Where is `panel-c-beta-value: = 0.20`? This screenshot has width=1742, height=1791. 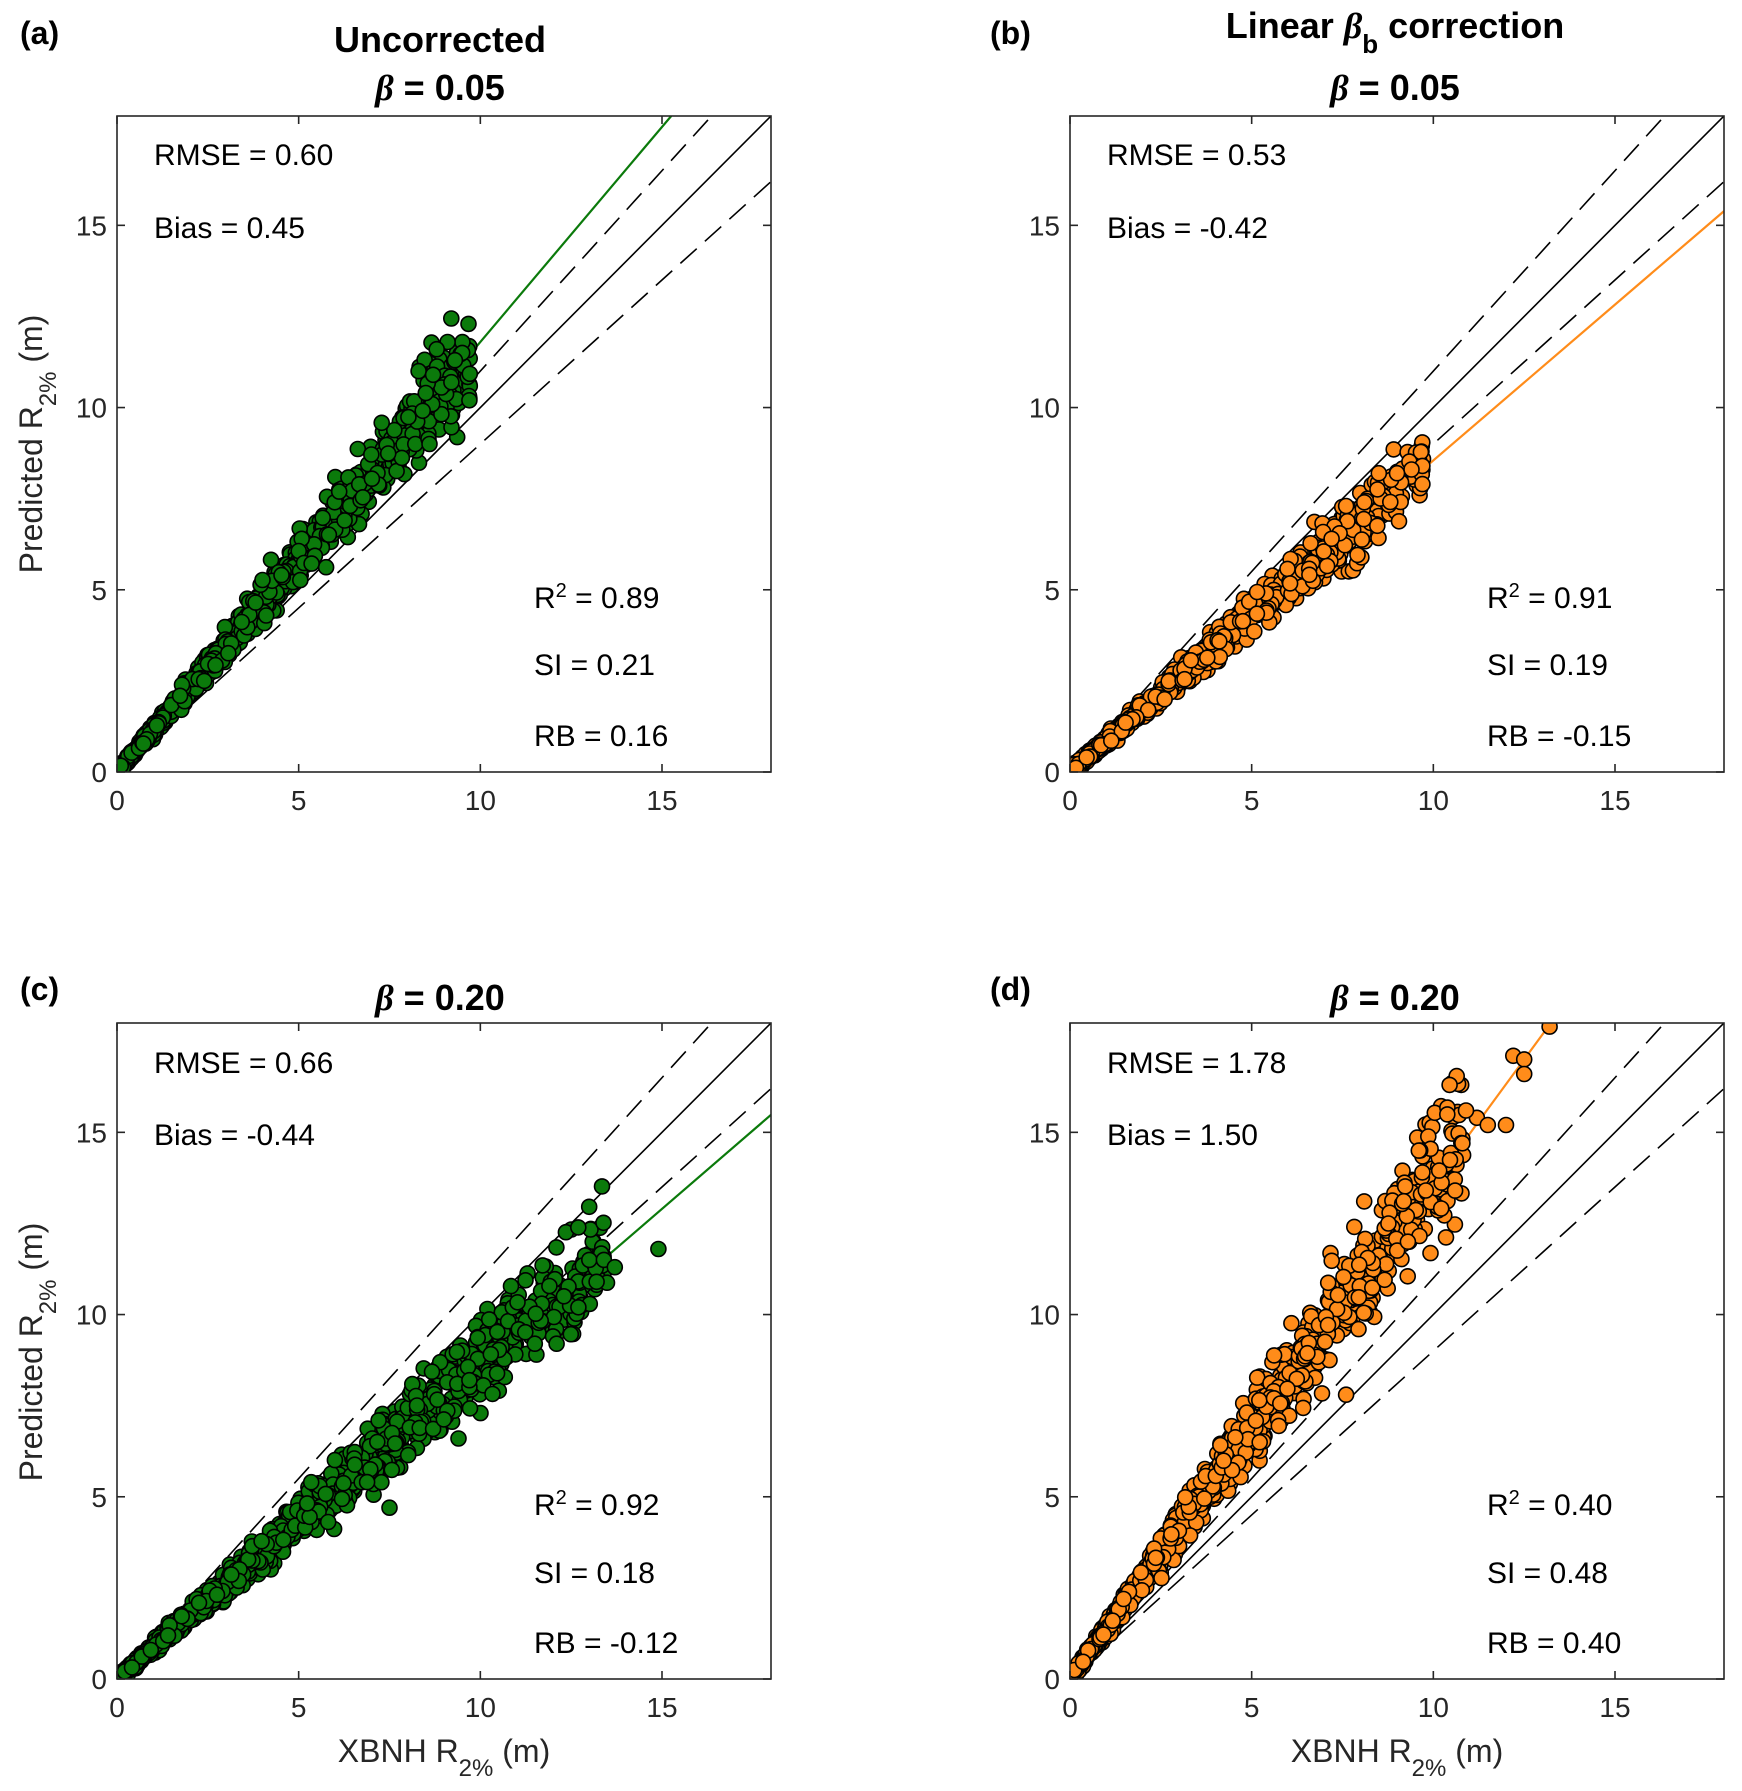
panel-c-beta-value: = 0.20 is located at coordinates (449, 997).